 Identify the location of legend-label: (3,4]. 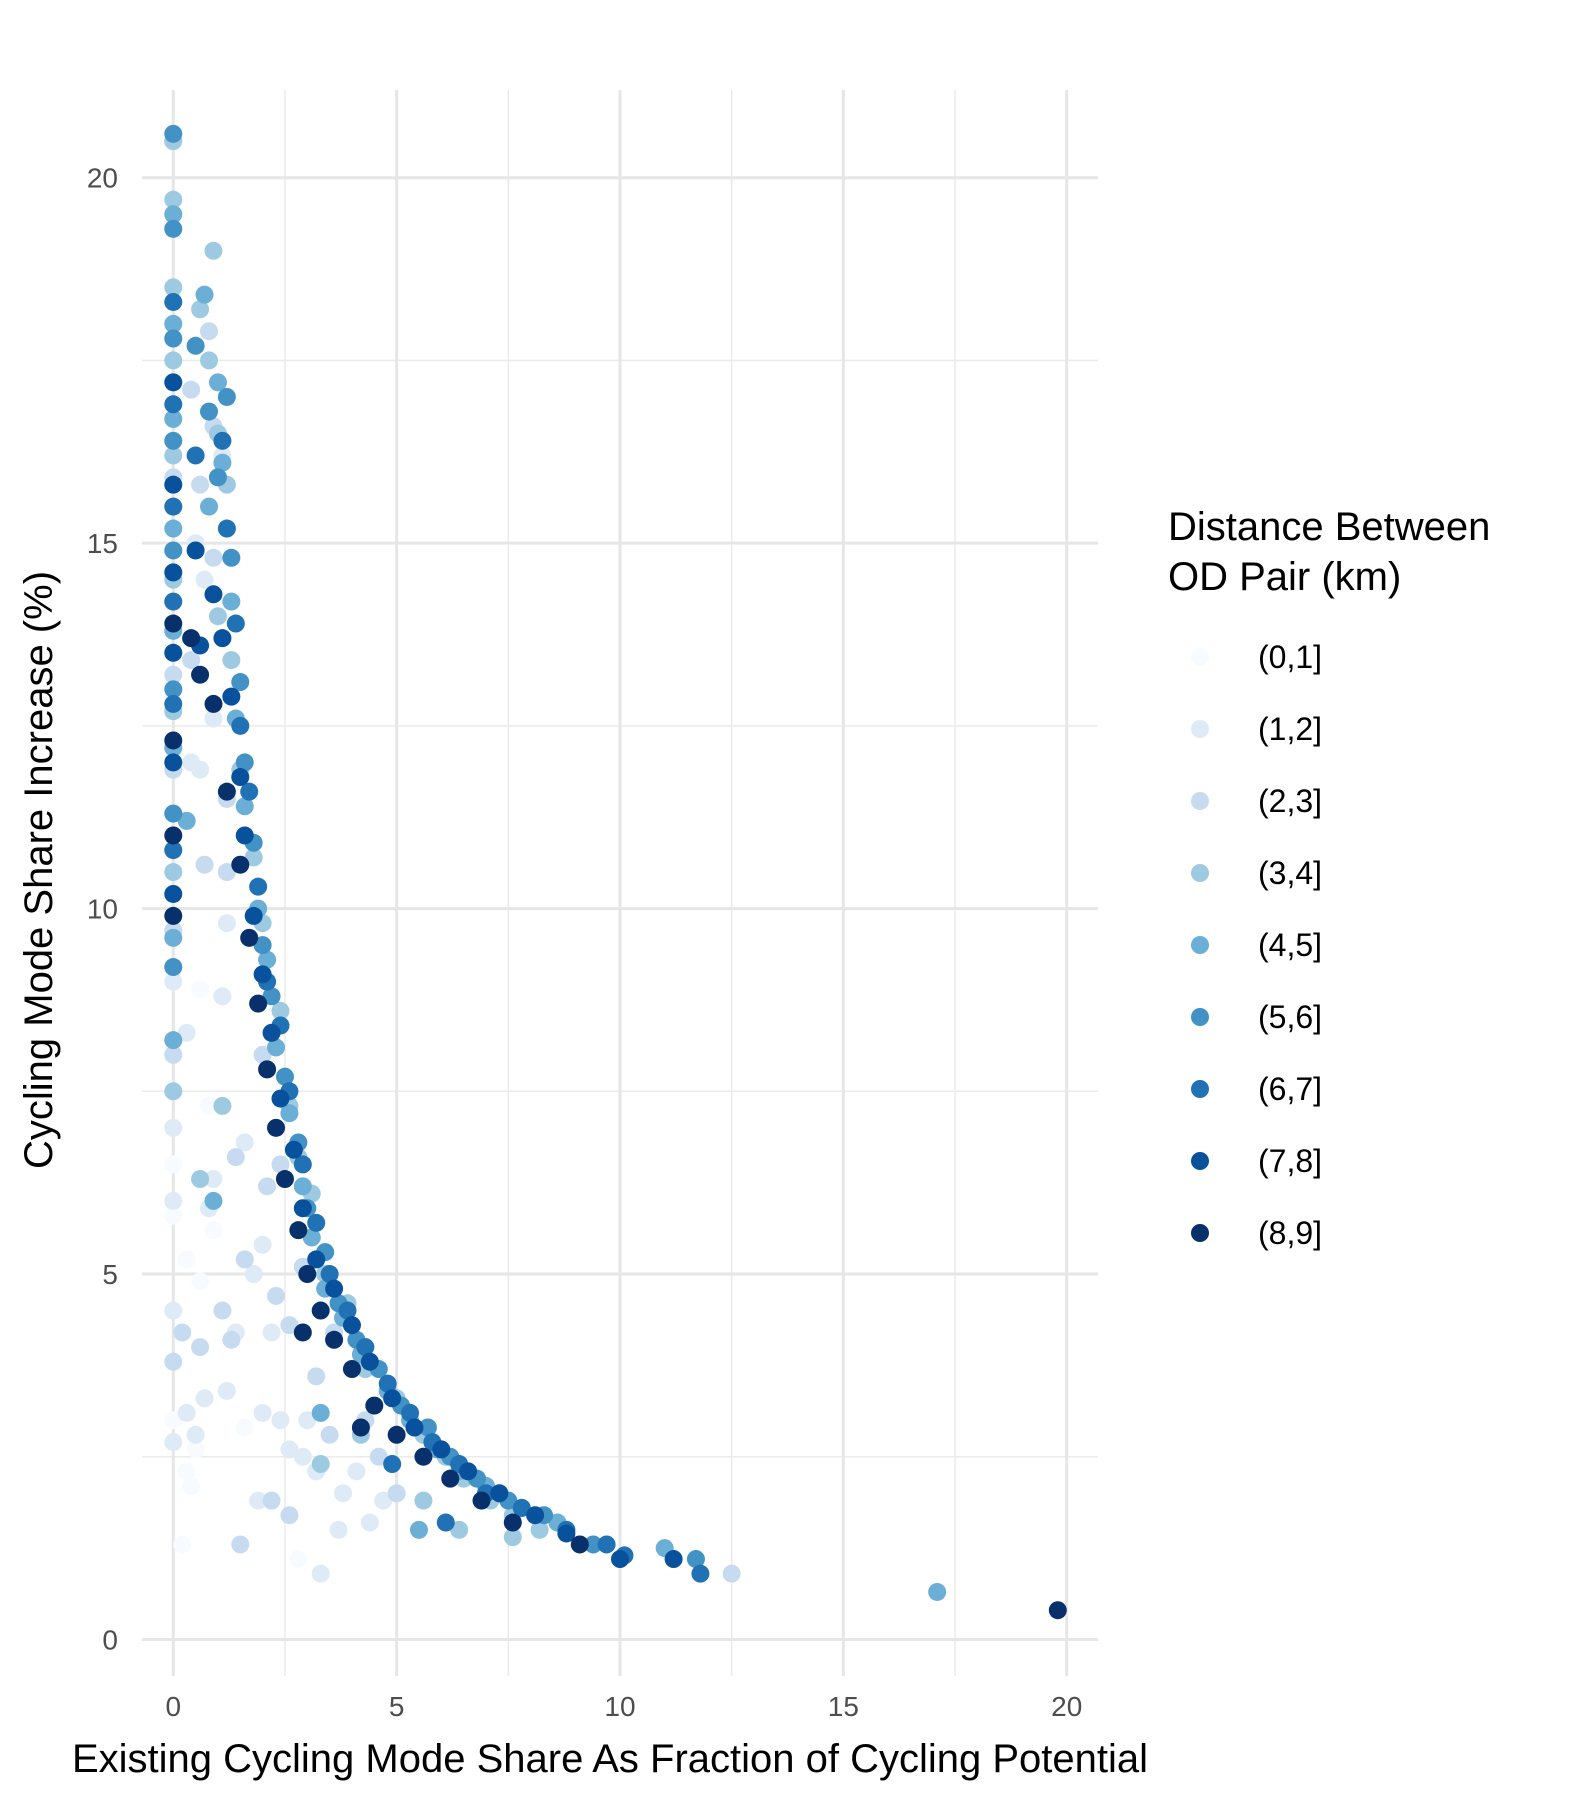
(1290, 873).